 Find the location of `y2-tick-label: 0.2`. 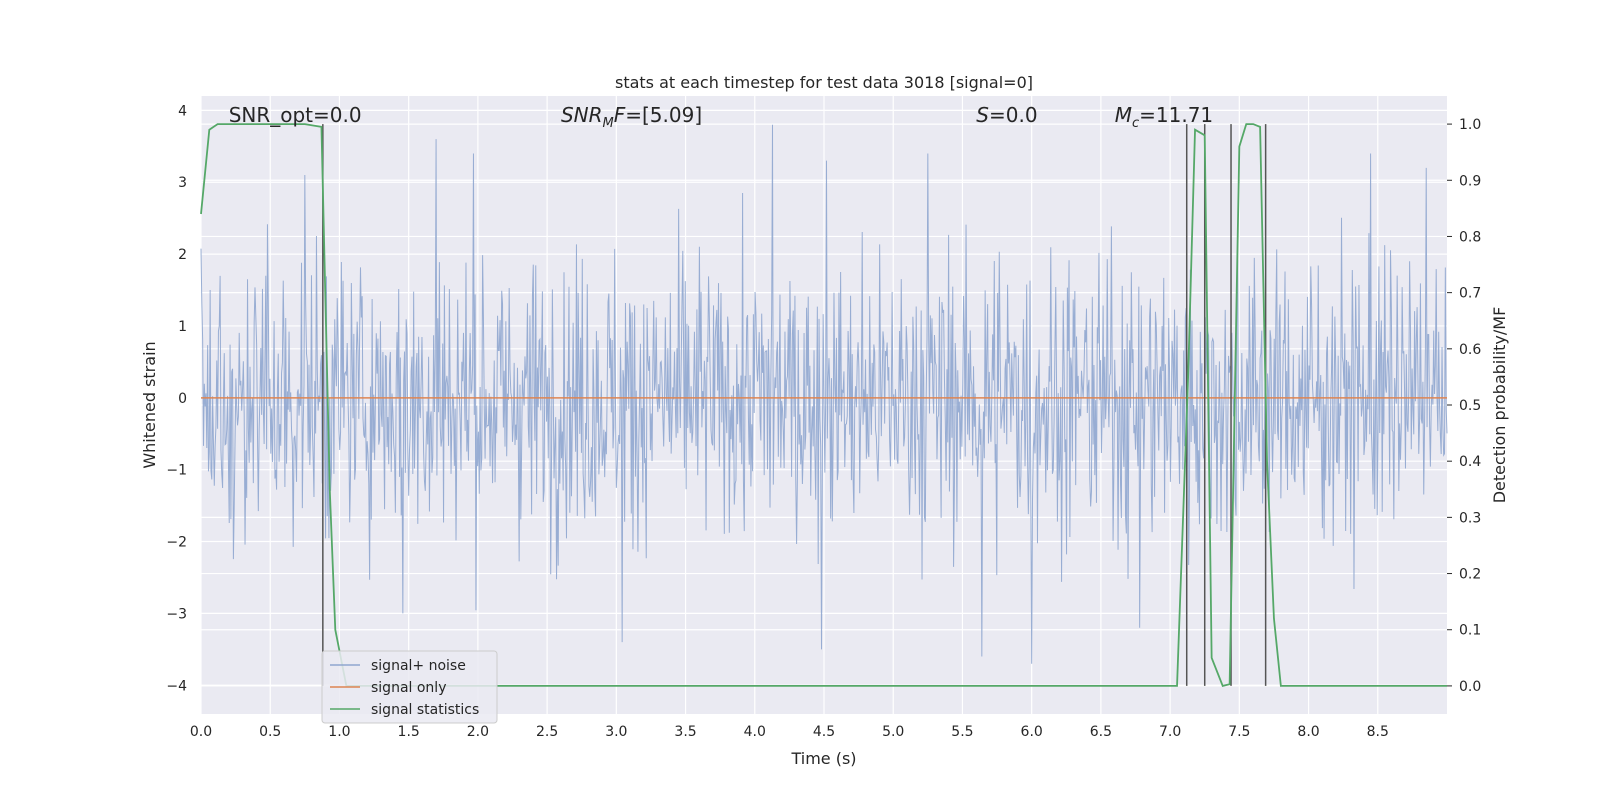

y2-tick-label: 0.2 is located at coordinates (1470, 575).